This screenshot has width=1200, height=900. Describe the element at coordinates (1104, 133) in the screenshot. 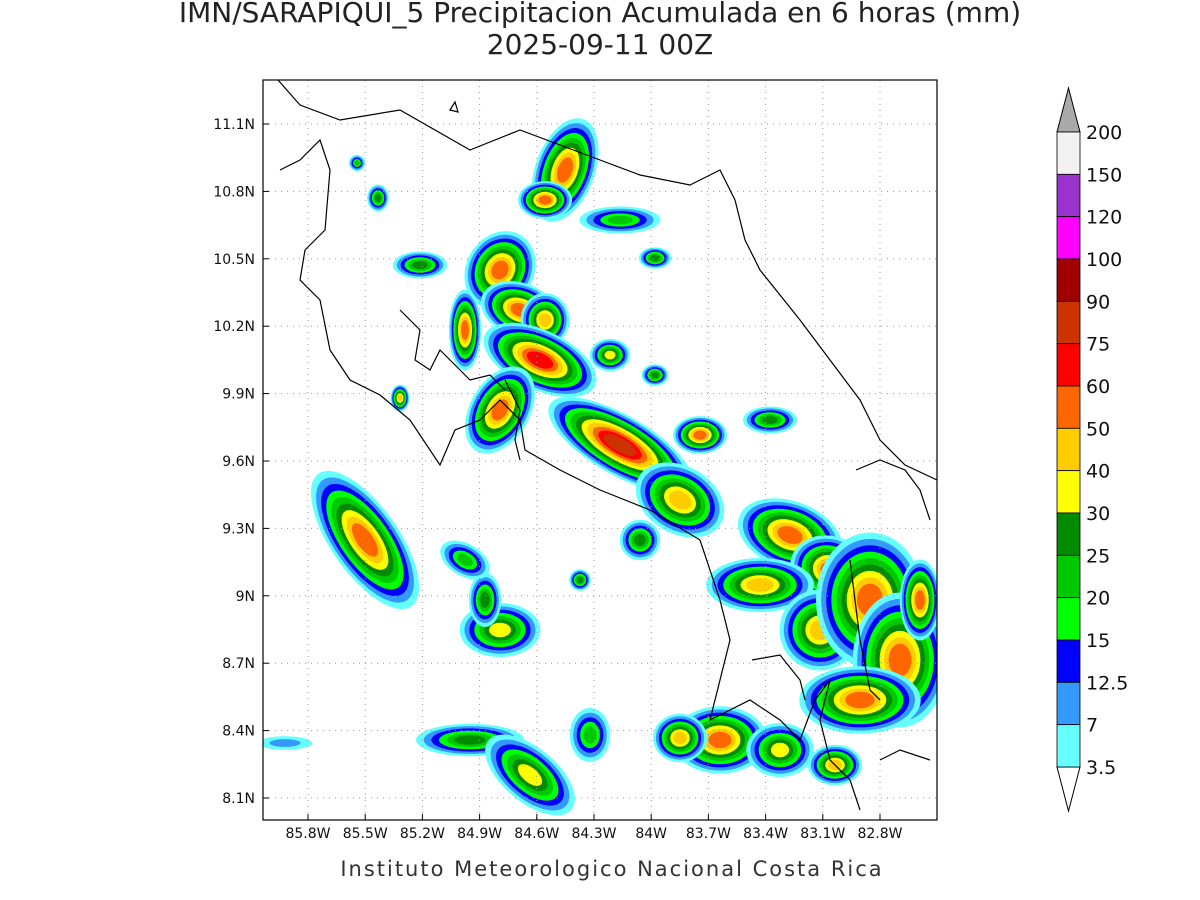

I see `colorbar-label: 200` at that location.